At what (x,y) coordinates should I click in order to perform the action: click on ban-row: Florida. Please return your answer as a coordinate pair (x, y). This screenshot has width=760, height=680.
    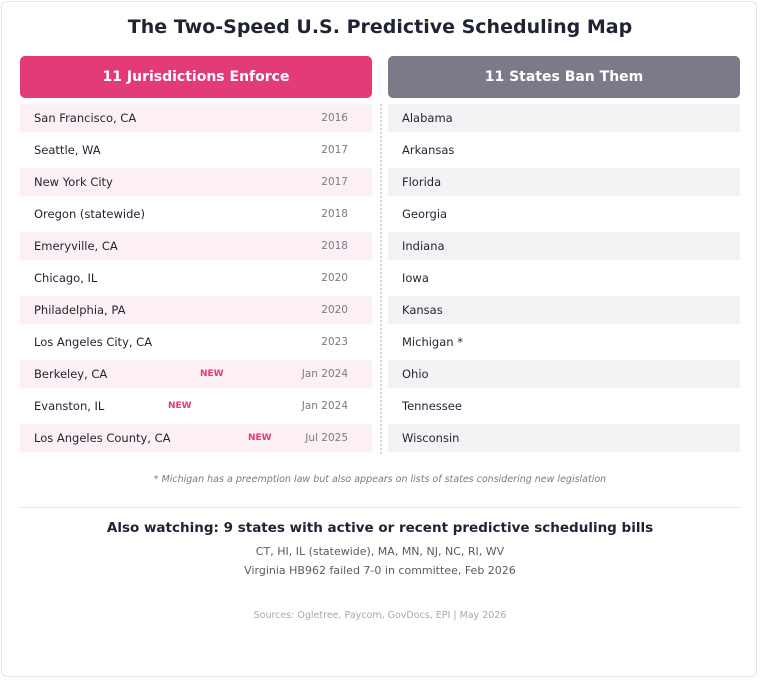
    Looking at the image, I should click on (564, 182).